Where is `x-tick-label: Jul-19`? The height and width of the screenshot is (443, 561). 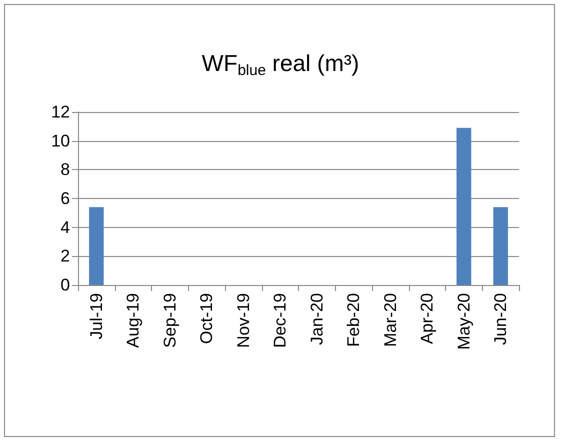
x-tick-label: Jul-19 is located at coordinates (96, 316).